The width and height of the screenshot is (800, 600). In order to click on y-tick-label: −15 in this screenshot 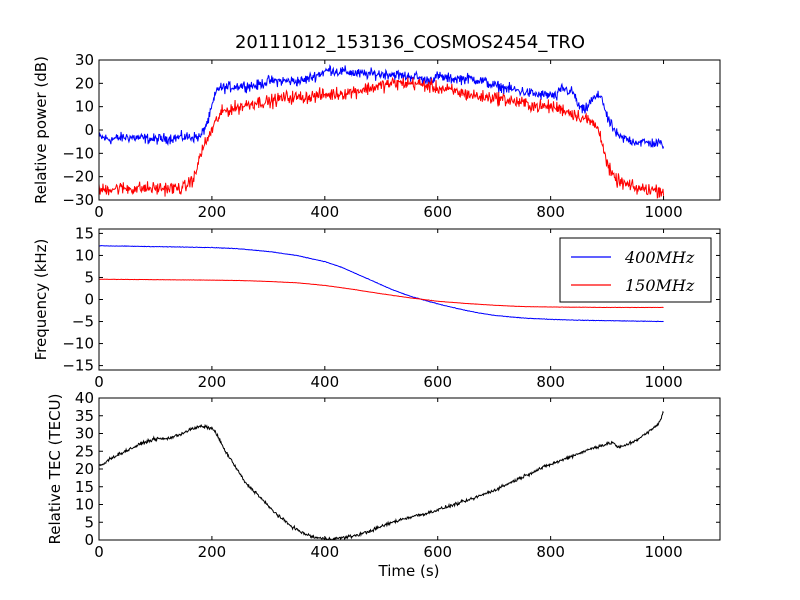, I will do `click(78, 366)`.